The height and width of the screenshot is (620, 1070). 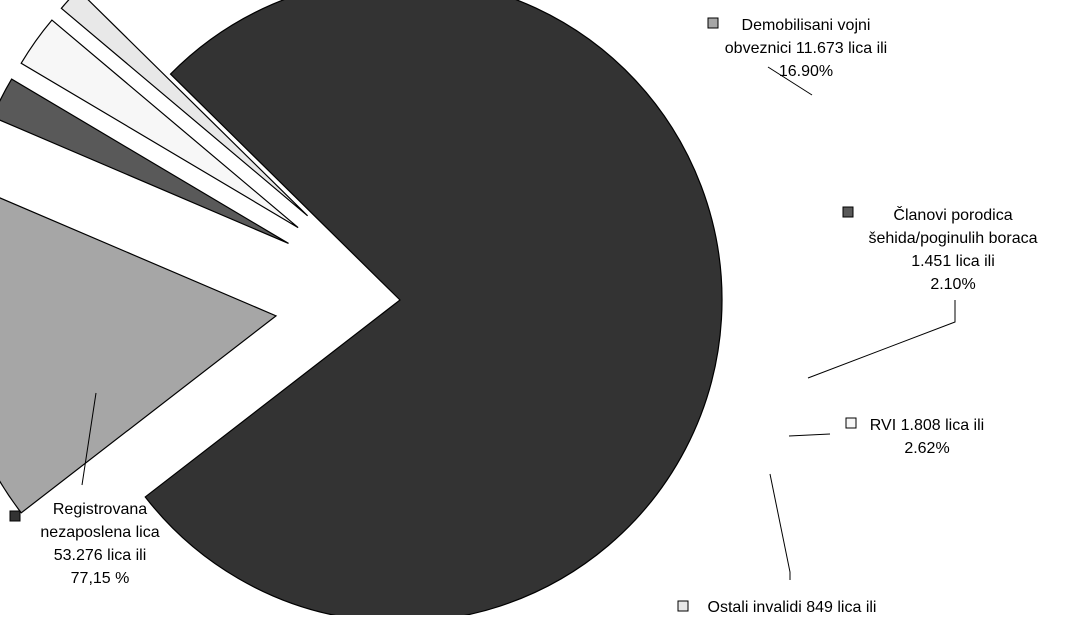 What do you see at coordinates (792, 607) in the screenshot?
I see `data-label-5-line-1: Ostali invalidi 849 lica ili` at bounding box center [792, 607].